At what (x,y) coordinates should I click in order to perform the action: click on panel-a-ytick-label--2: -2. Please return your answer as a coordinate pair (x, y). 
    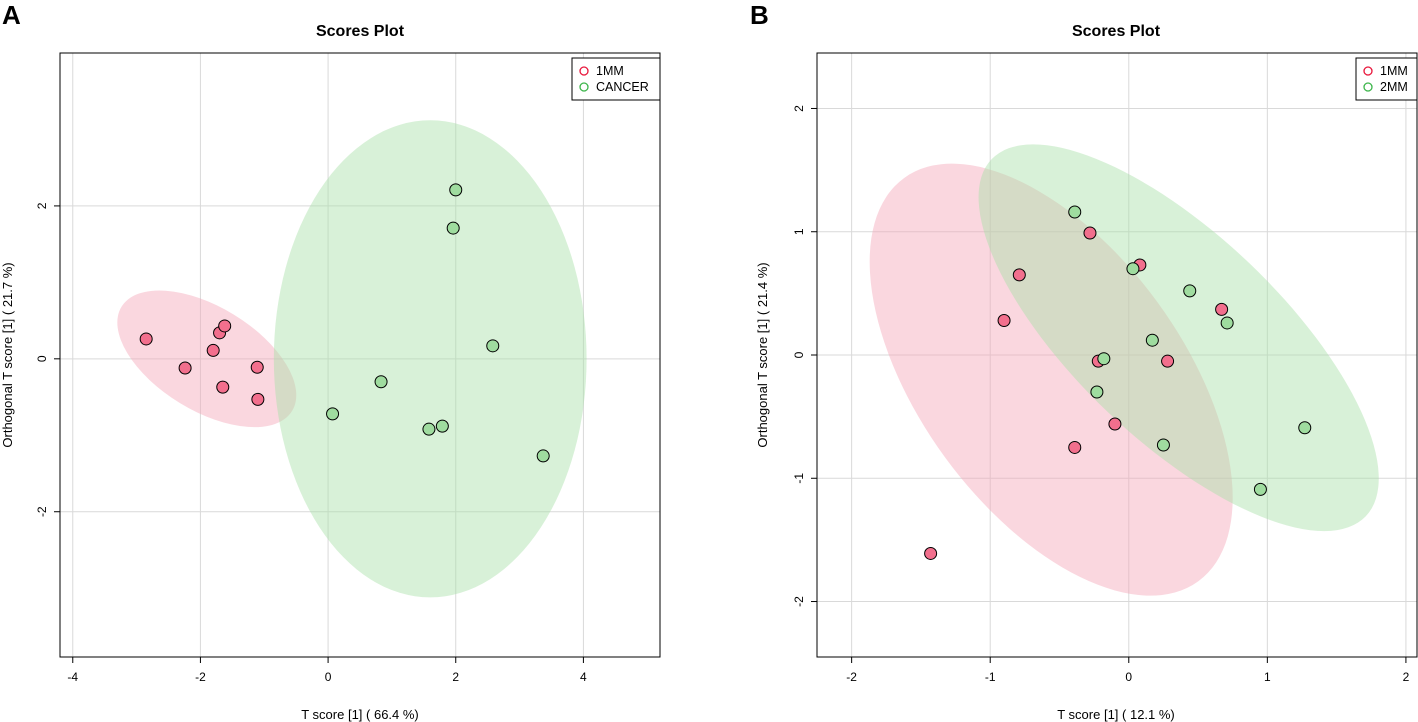
    Looking at the image, I should click on (42, 511).